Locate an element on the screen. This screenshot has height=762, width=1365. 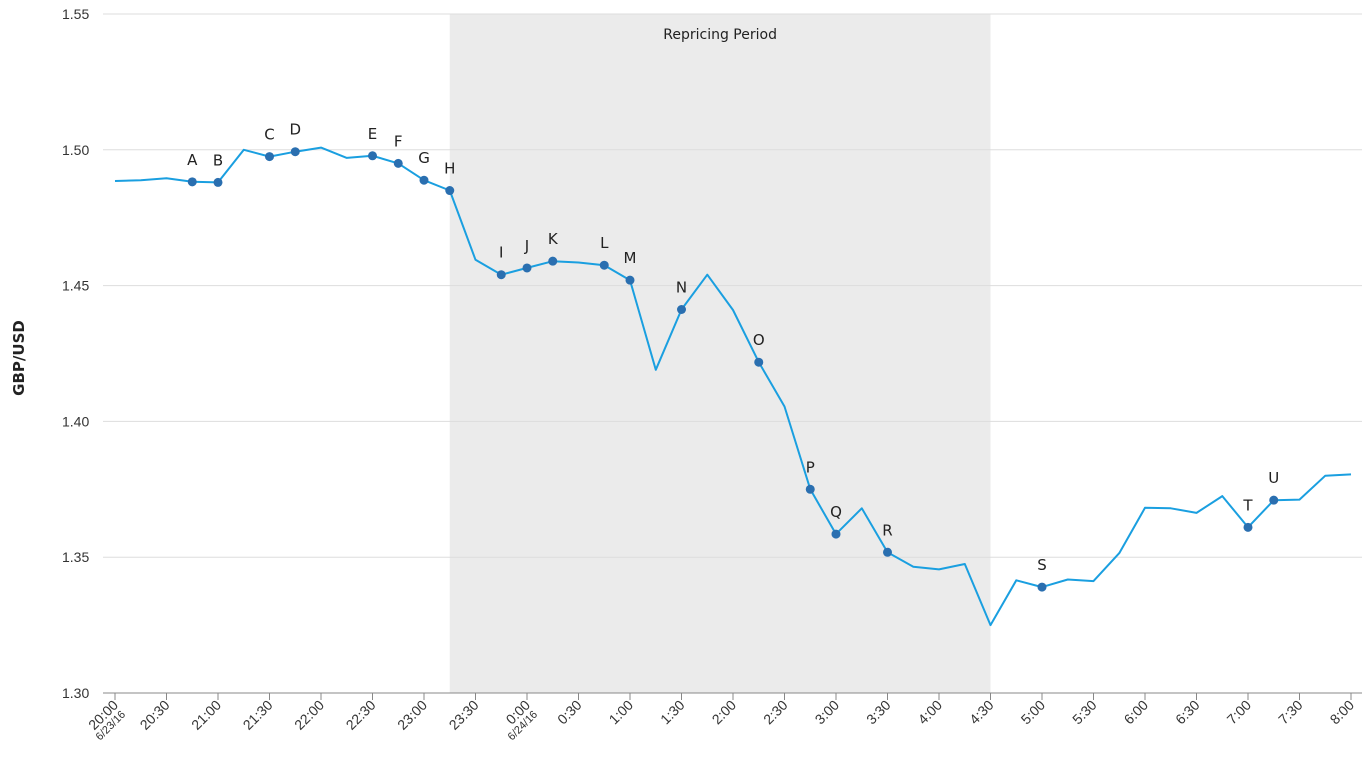
point-label-o: O is located at coordinates (759, 340).